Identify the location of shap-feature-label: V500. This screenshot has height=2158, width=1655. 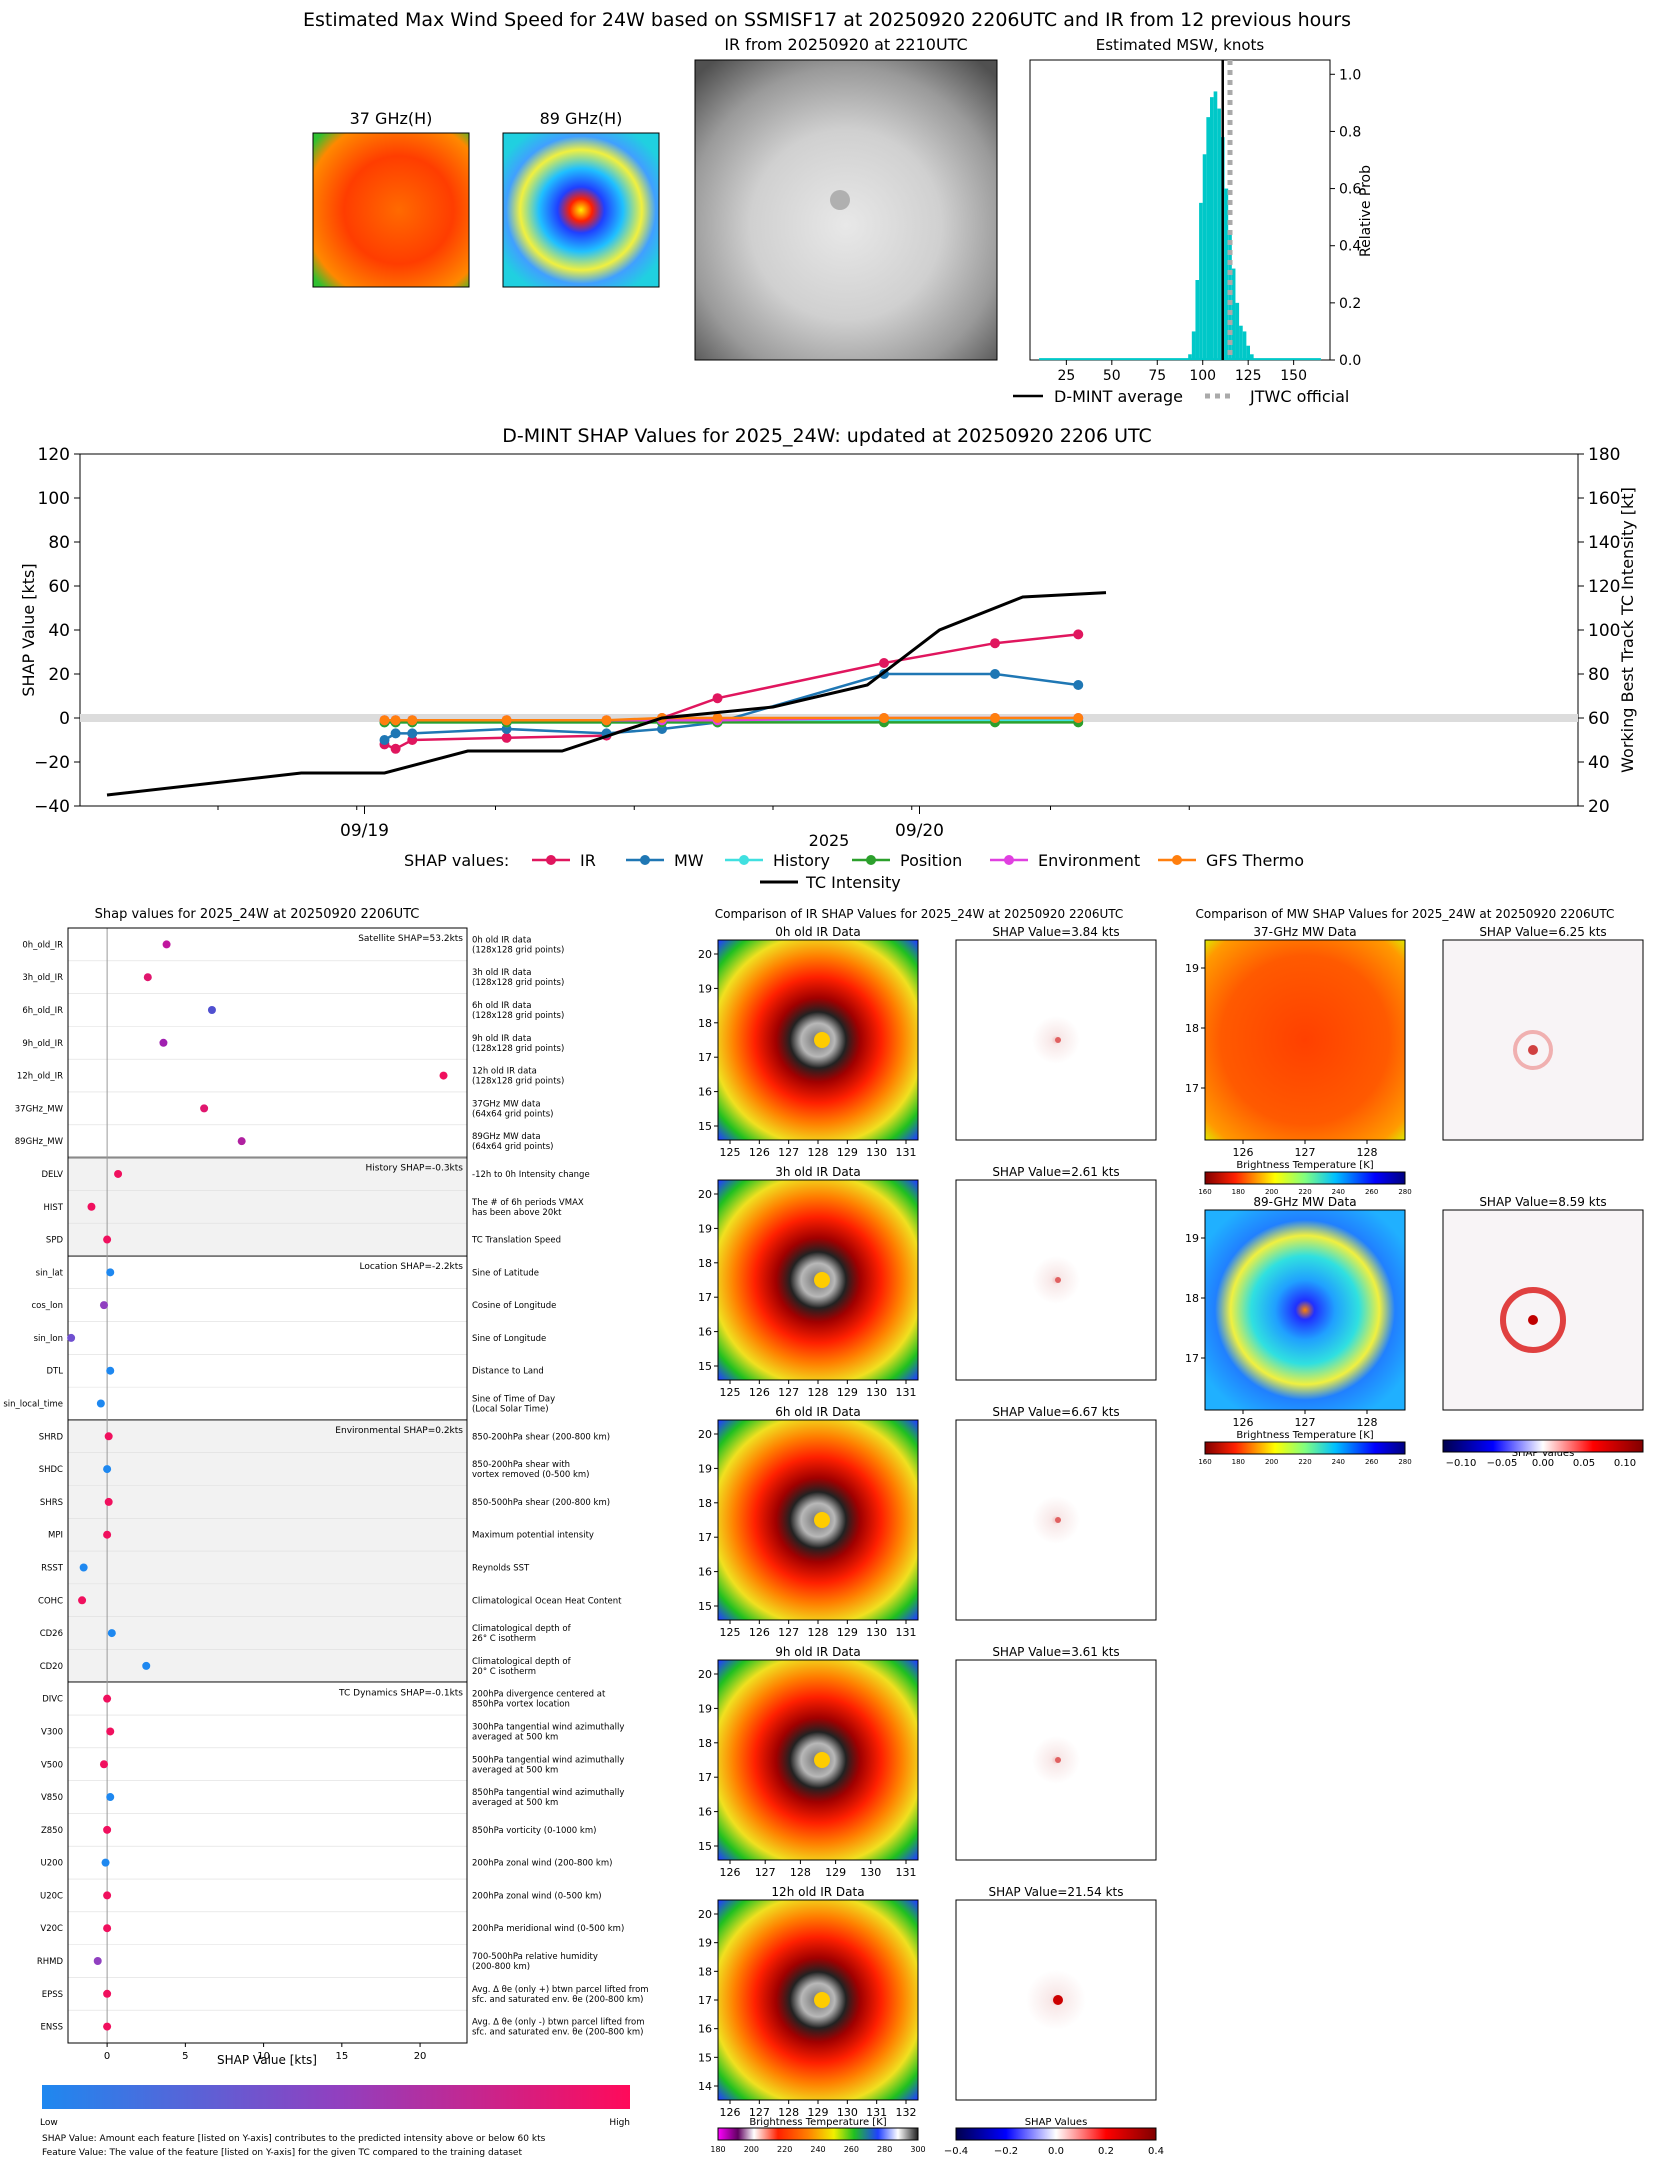
(52, 1765).